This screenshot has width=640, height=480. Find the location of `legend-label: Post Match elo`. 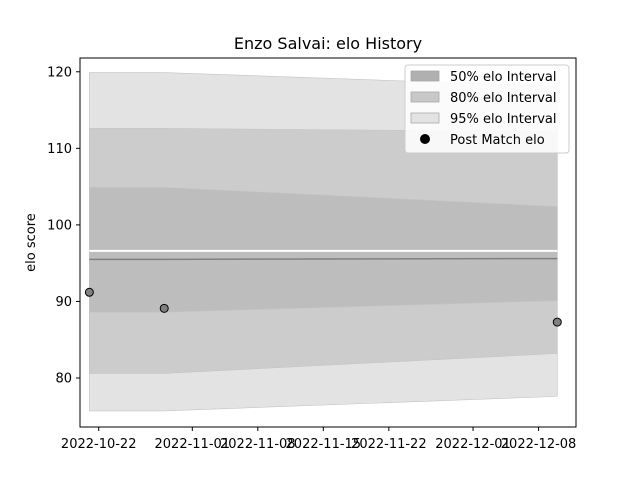

legend-label: Post Match elo is located at coordinates (497, 140).